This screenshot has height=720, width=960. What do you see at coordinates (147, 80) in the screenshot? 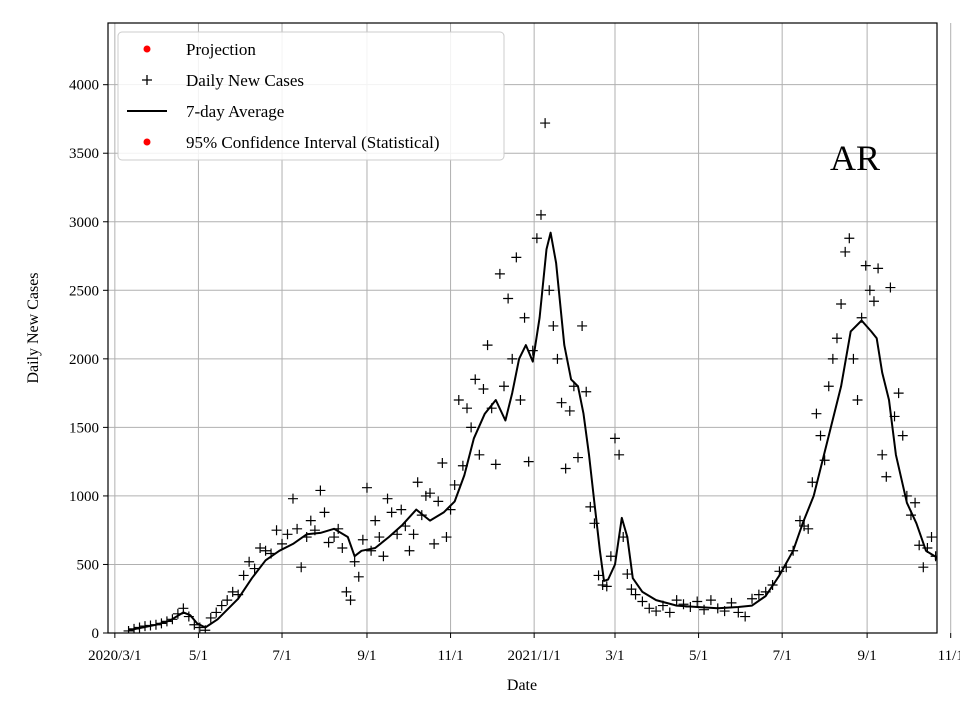
I see `legend-plus-marker` at bounding box center [147, 80].